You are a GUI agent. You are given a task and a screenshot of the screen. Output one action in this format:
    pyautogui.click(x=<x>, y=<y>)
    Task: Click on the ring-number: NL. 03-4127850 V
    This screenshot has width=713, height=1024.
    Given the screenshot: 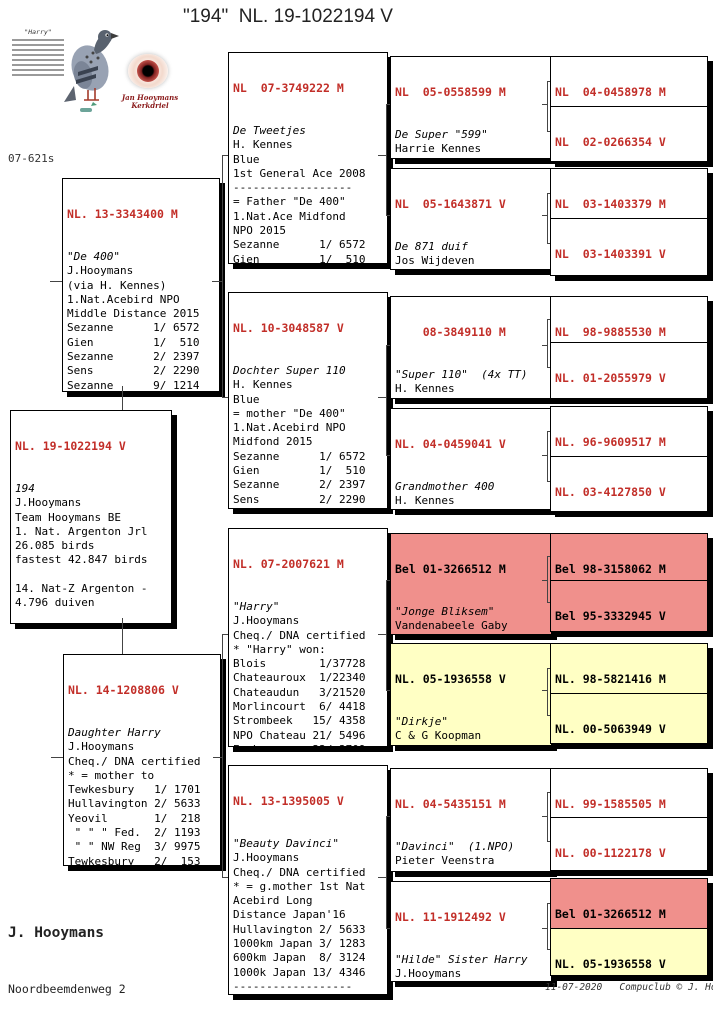 What is the action you would take?
    pyautogui.click(x=610, y=492)
    